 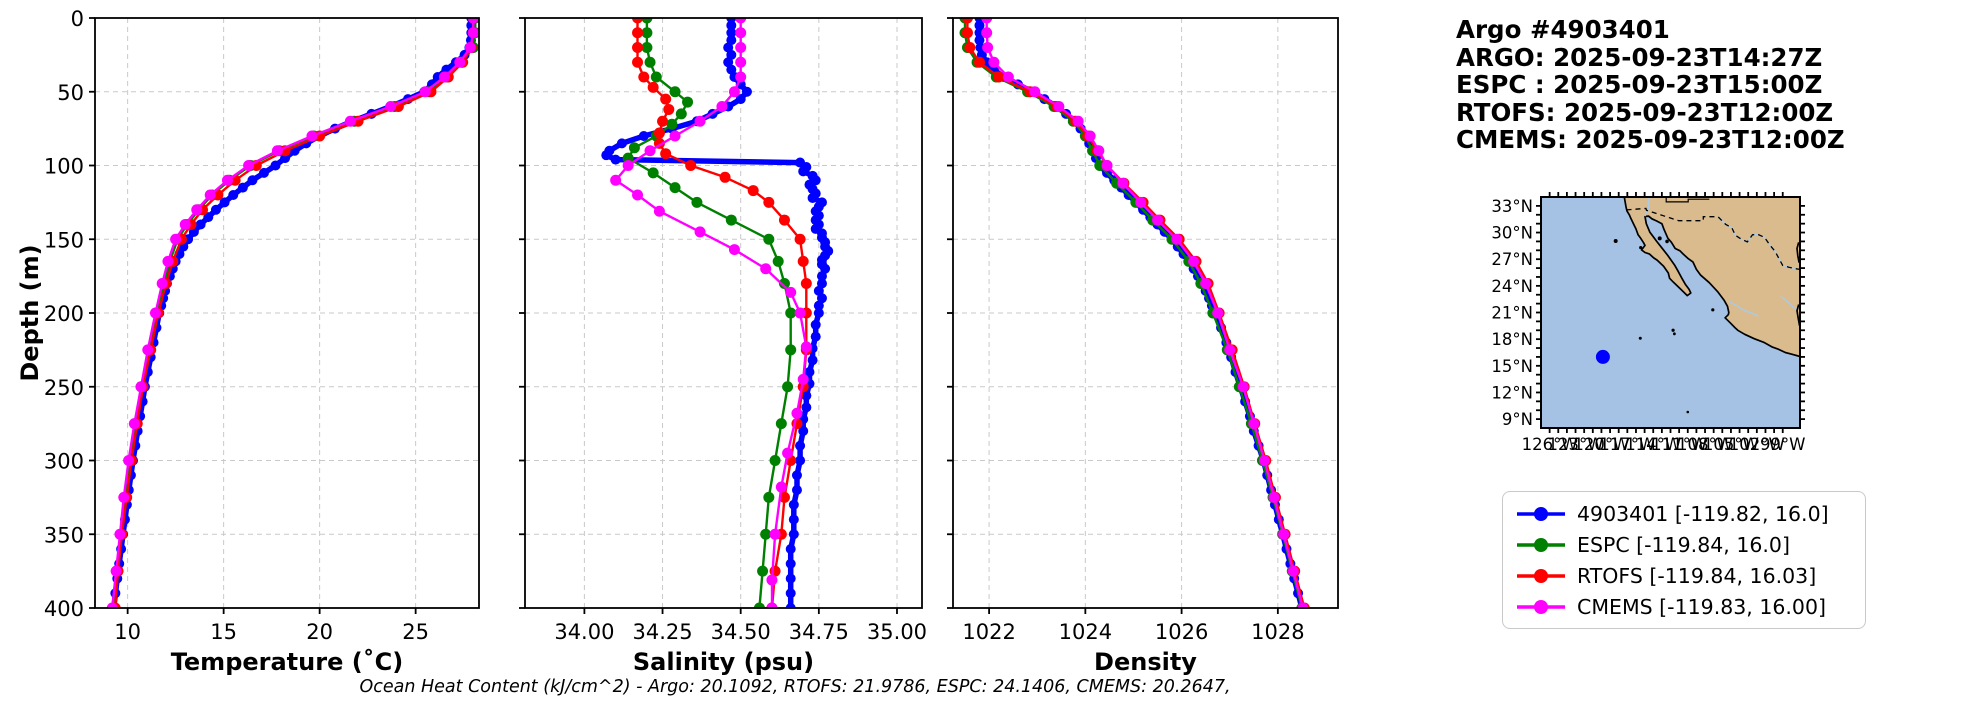 I want to click on legend-label: RTOFS [-119.84, 16.03], so click(x=1697, y=575).